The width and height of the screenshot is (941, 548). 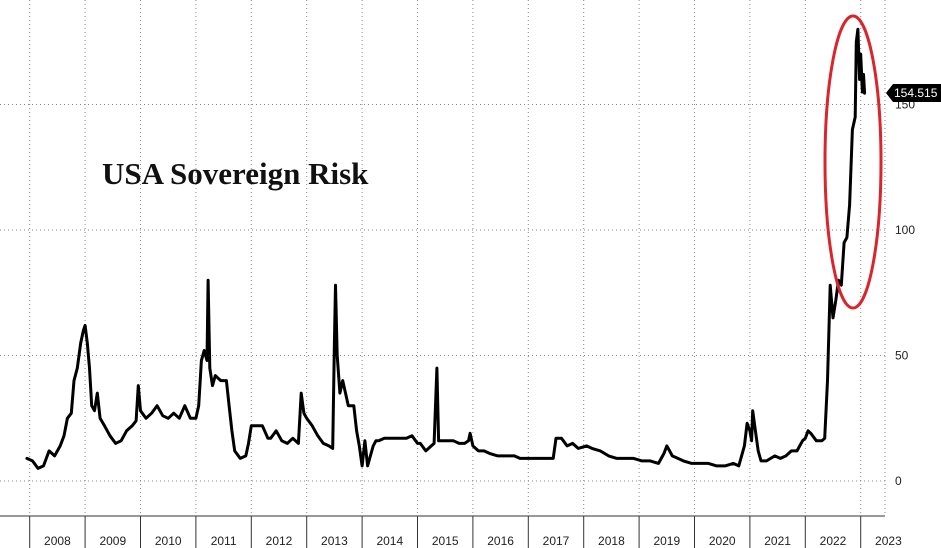 What do you see at coordinates (500, 541) in the screenshot?
I see `x-tick-label: 2016` at bounding box center [500, 541].